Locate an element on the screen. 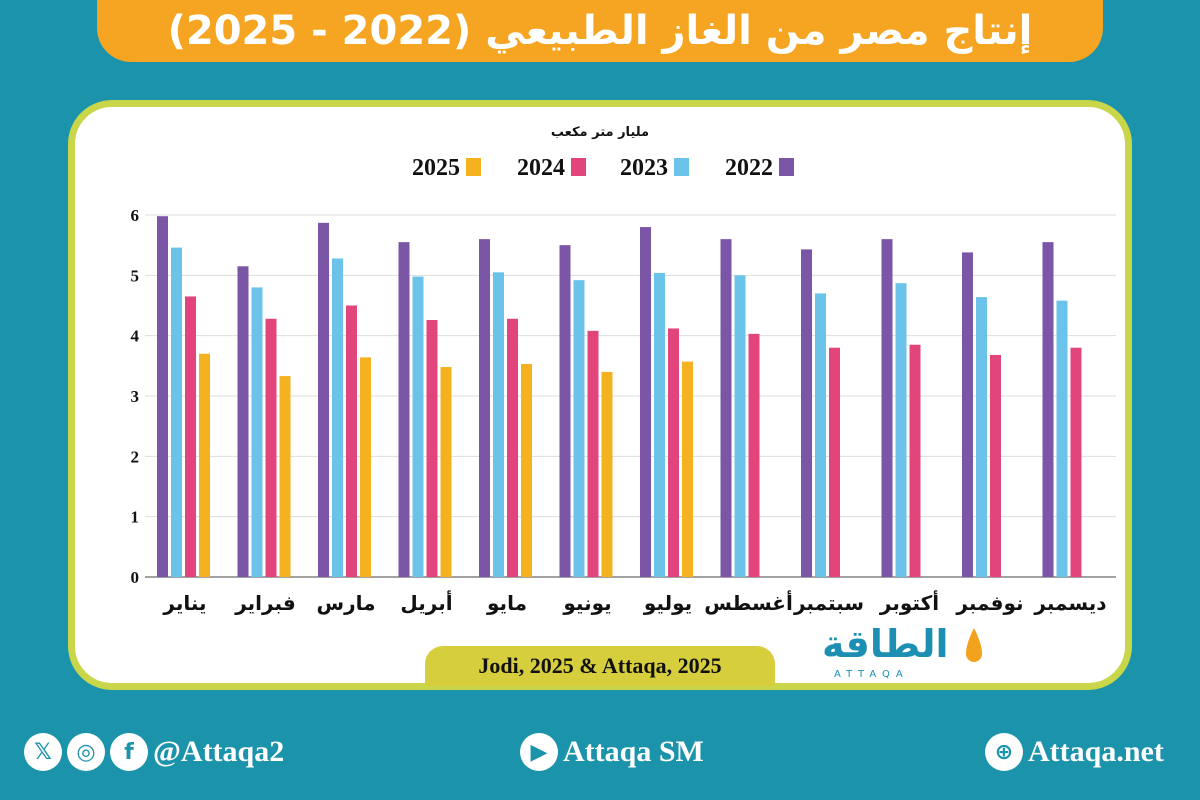  x-tick-label: نوفمبر is located at coordinates (989, 603).